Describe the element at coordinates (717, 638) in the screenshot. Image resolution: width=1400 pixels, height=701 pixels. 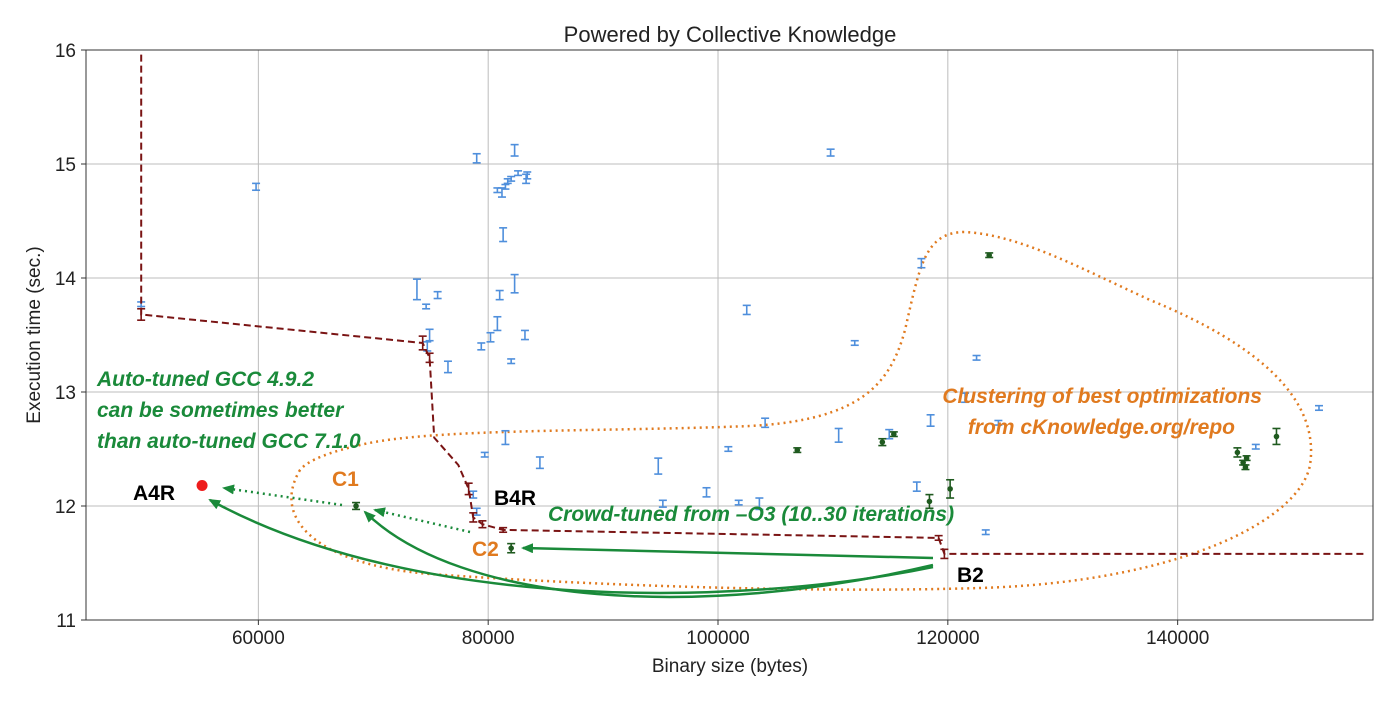
I see `x-tick-label: 100000` at that location.